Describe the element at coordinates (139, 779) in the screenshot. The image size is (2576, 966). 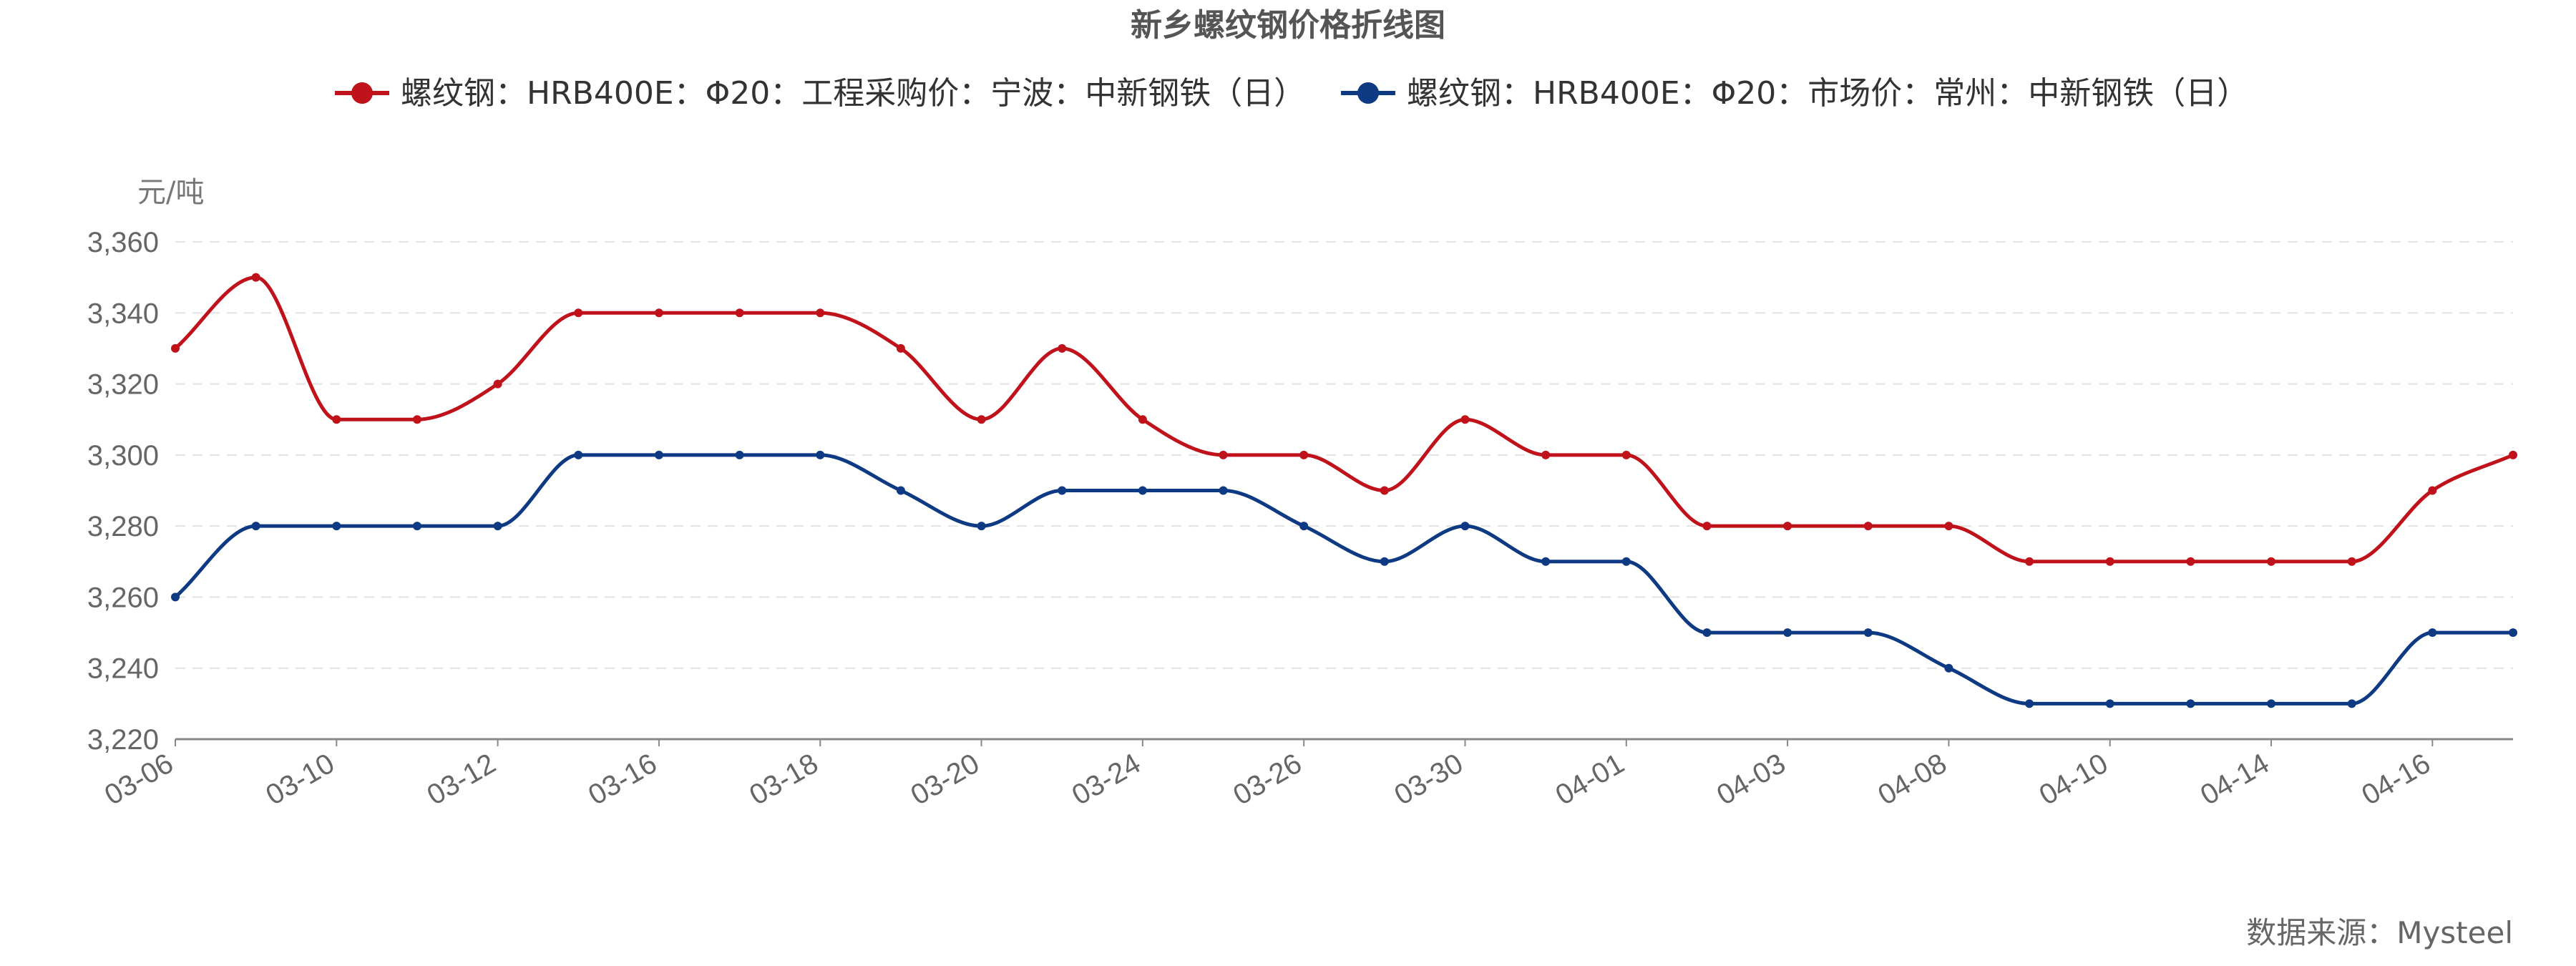
I see `x-tick-label: 03-06` at that location.